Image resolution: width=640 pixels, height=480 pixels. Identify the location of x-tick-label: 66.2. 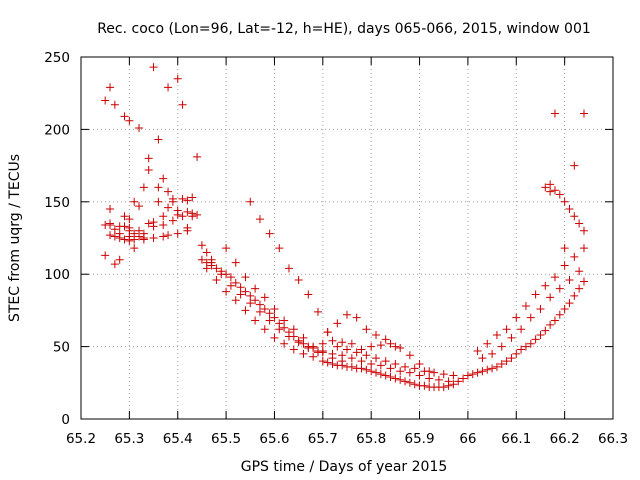
(565, 439).